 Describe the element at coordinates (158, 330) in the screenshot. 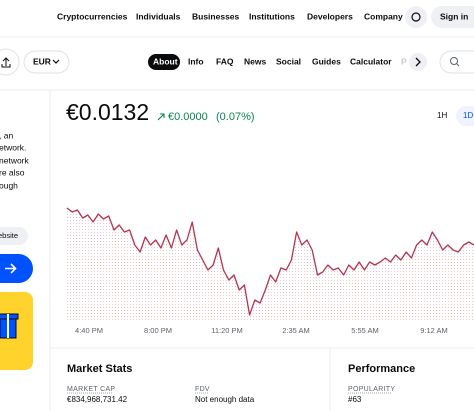

I see `x-tick-label: 8:00 PM` at that location.